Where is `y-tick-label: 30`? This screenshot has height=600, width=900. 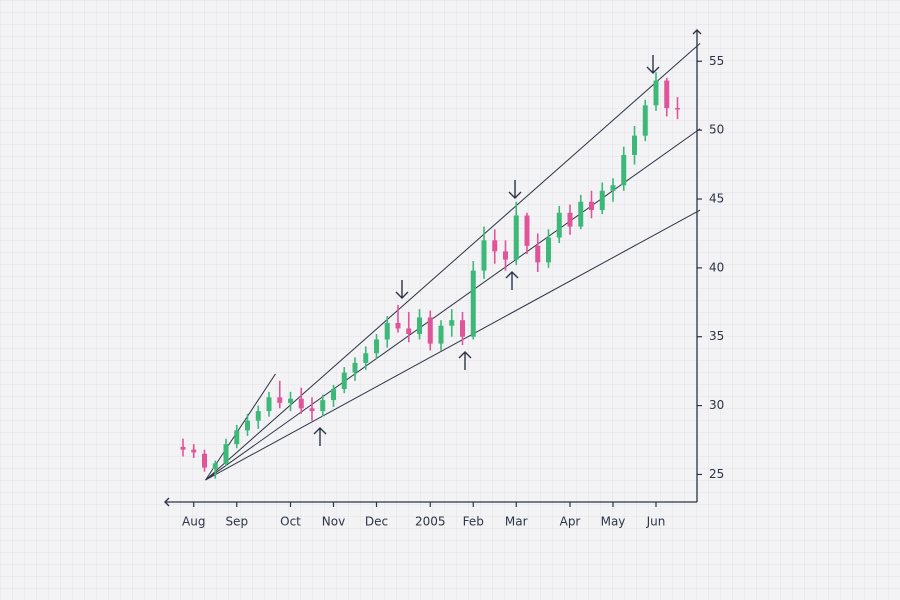
y-tick-label: 30 is located at coordinates (716, 405).